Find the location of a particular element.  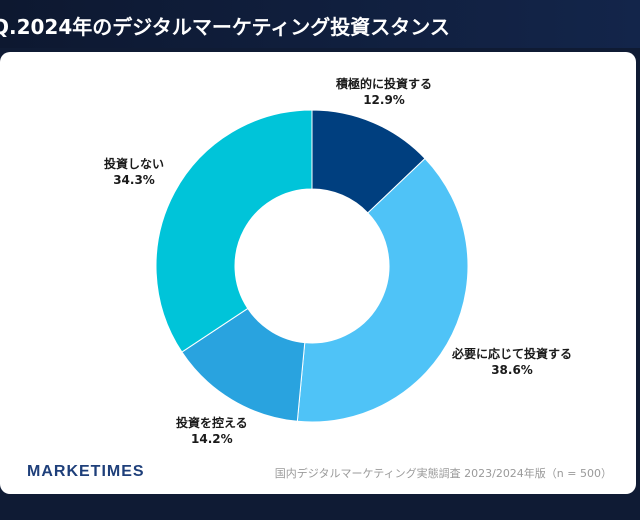

slice-label-as-needed: 必要に応じて投資する 38.6% is located at coordinates (512, 362).